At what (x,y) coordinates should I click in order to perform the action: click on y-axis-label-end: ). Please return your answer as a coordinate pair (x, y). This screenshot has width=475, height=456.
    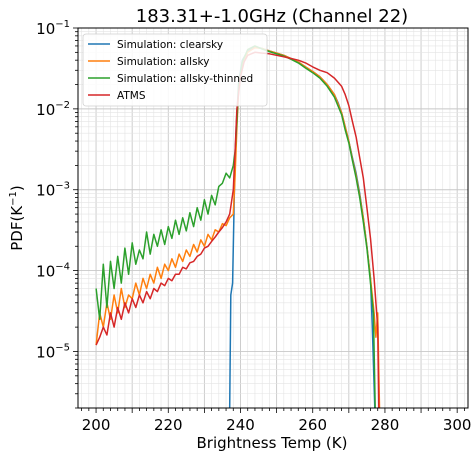
    Looking at the image, I should click on (17, 188).